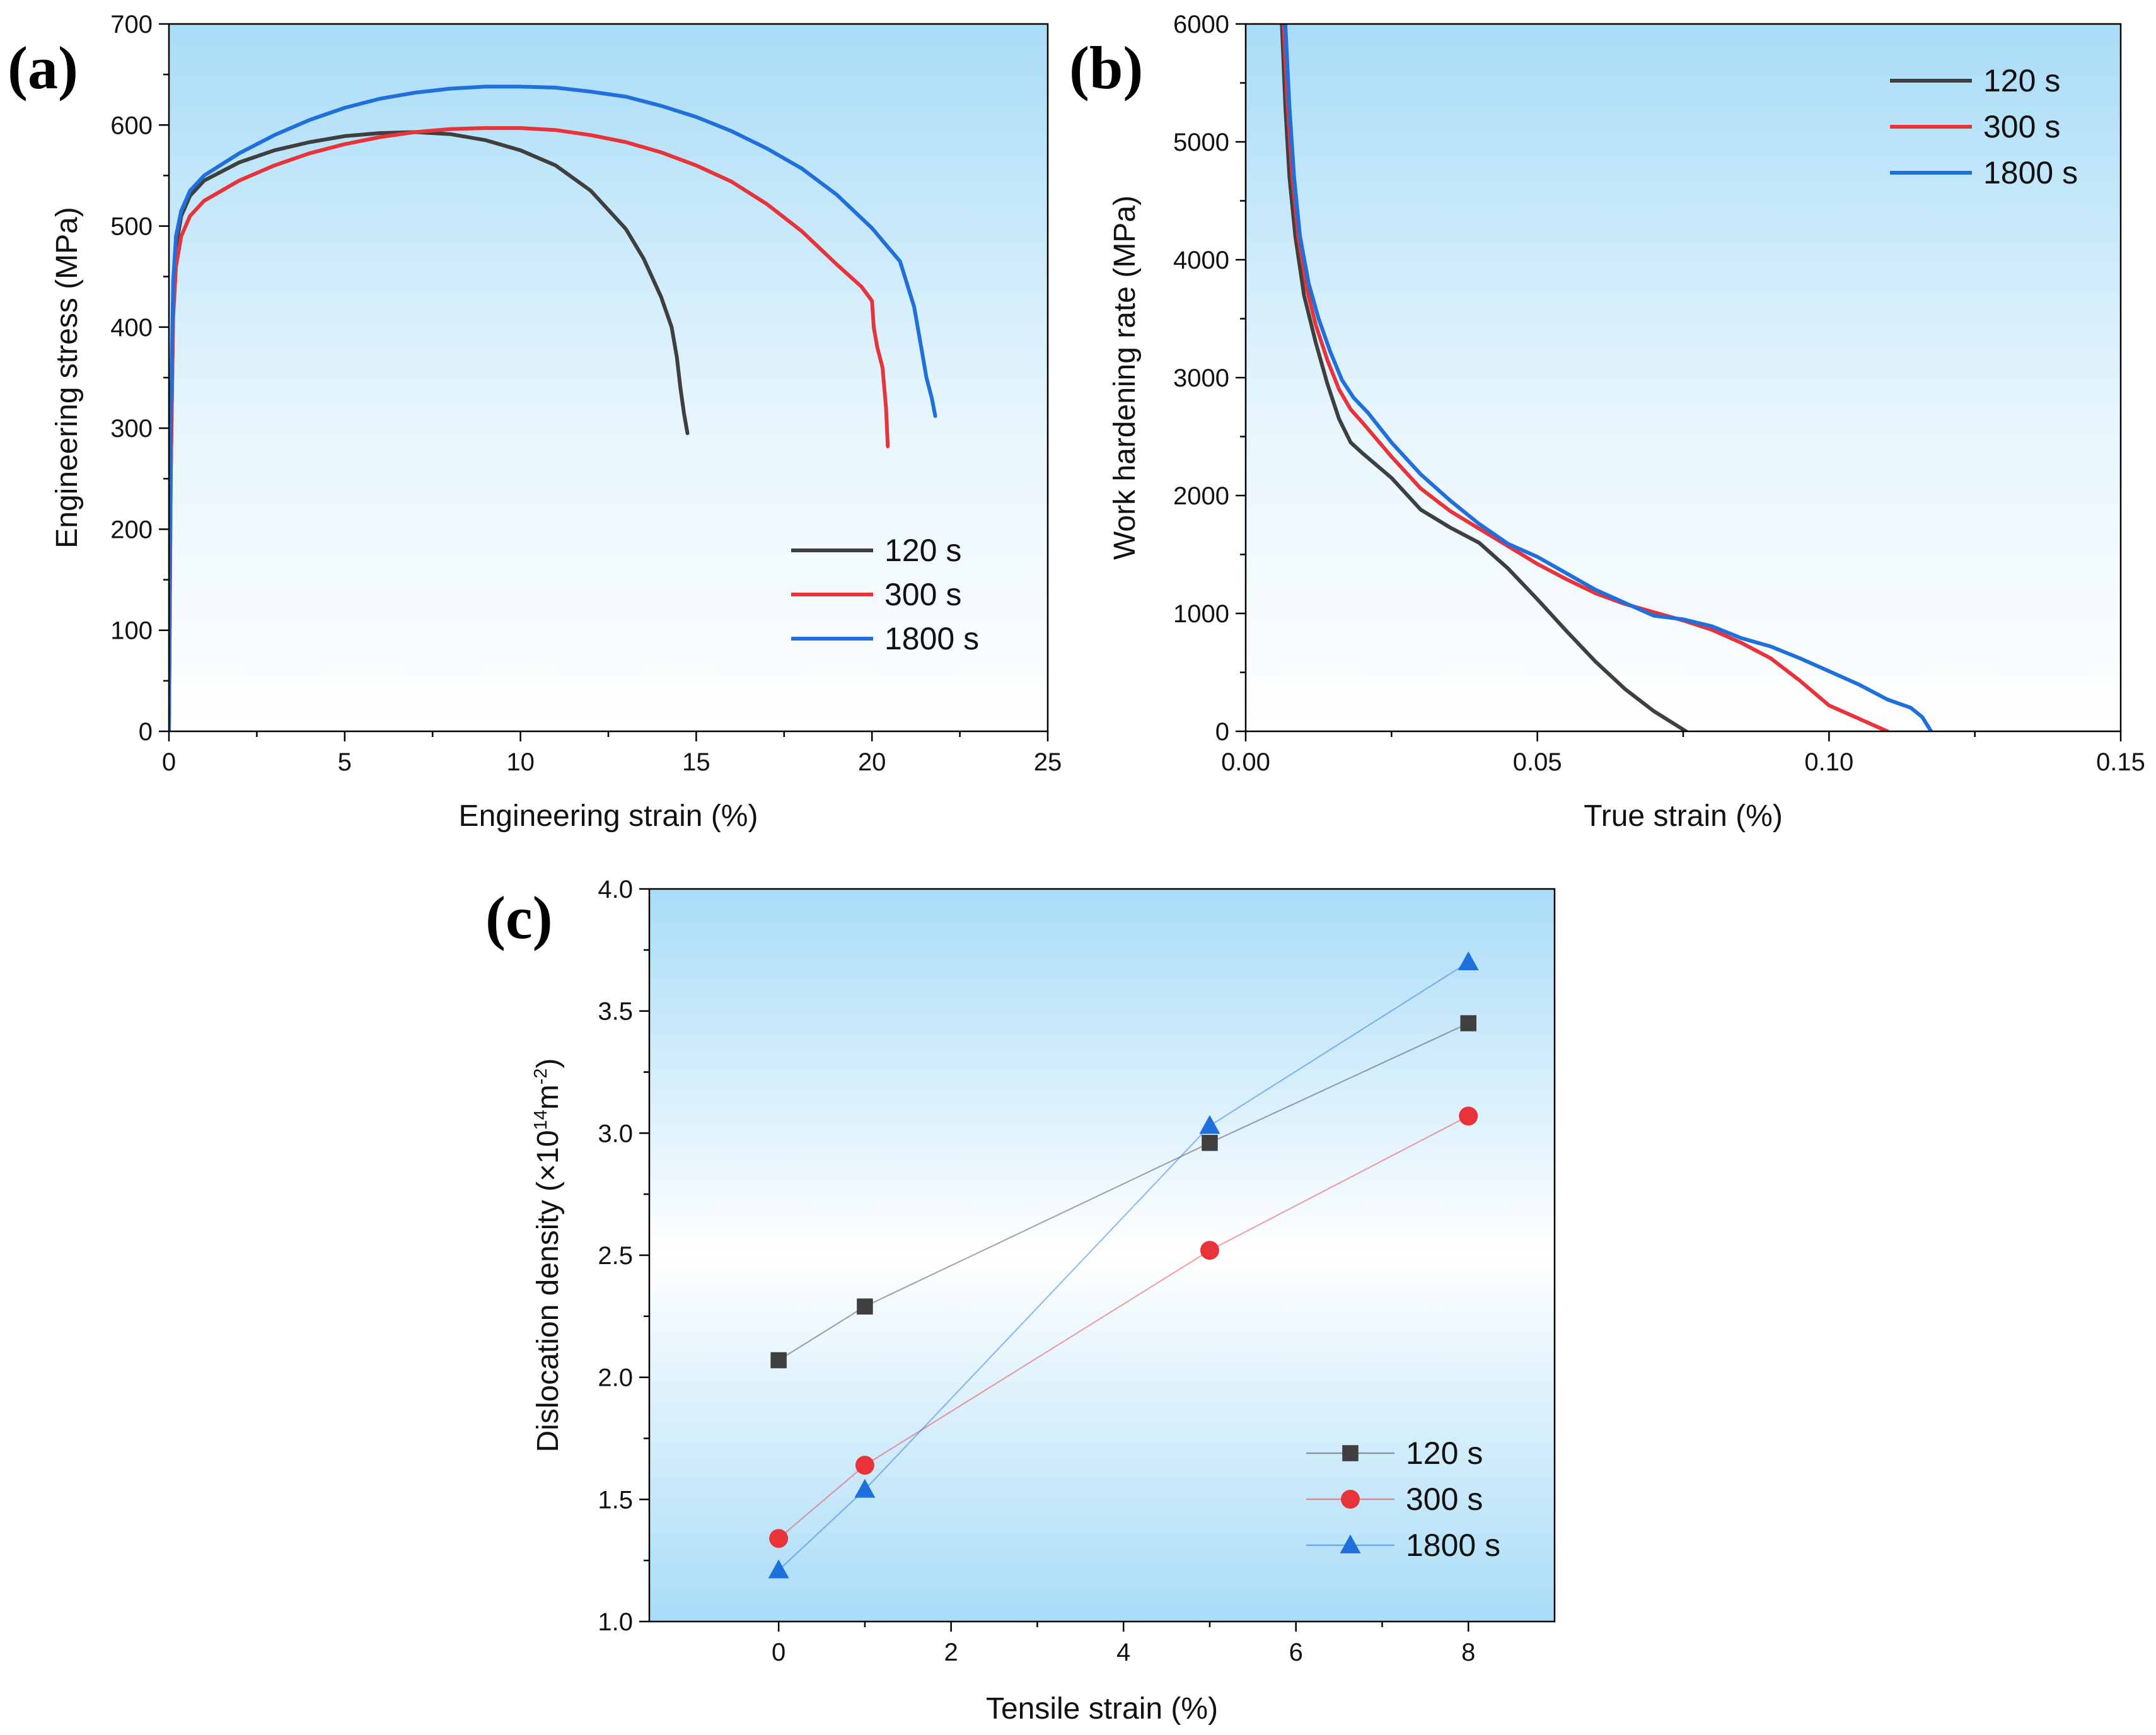 This screenshot has height=1735, width=2156. What do you see at coordinates (67, 377) in the screenshot?
I see `y-axis-title: Engineering stress (MPa)` at bounding box center [67, 377].